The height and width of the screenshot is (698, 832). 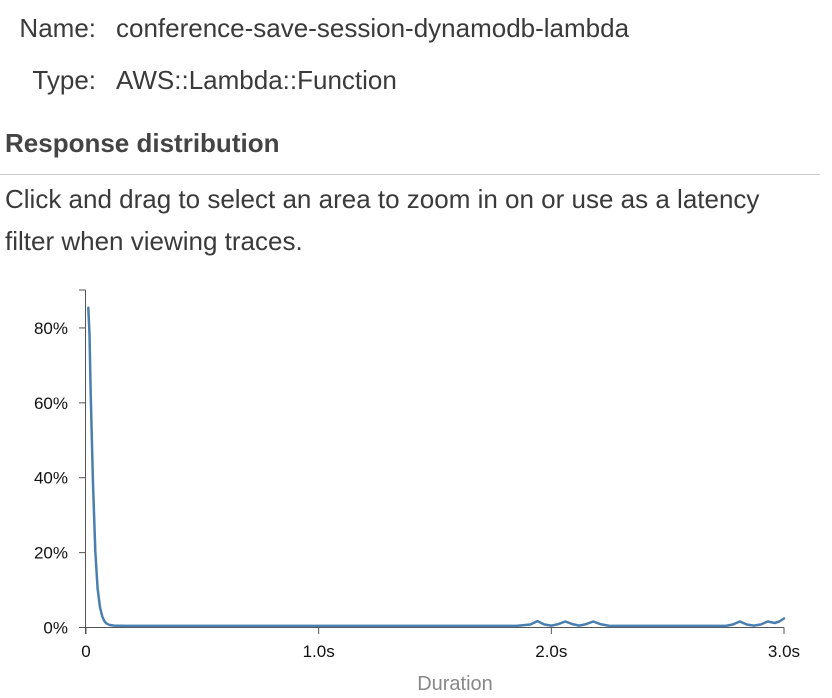 I want to click on type-label: Type:, so click(x=64, y=80).